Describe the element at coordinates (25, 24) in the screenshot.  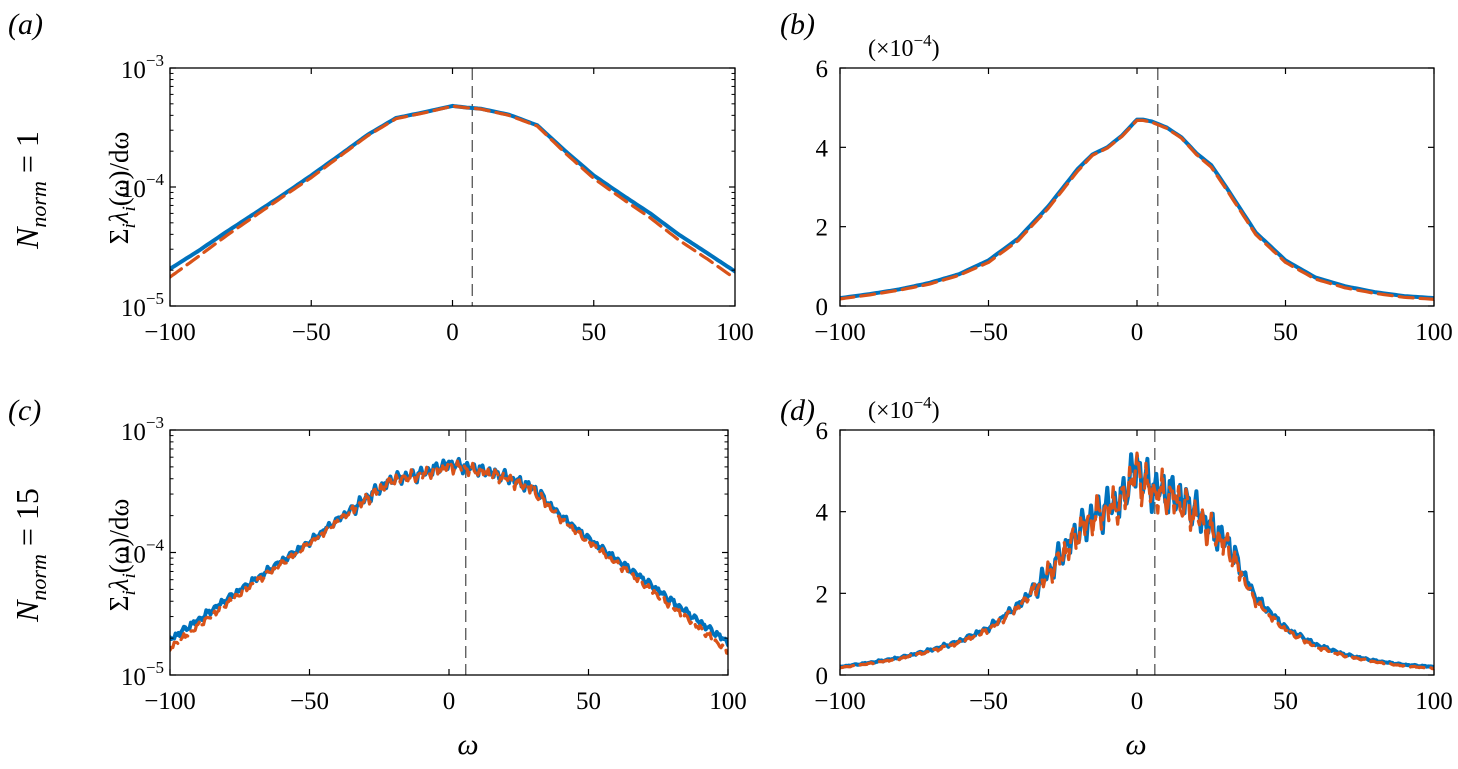
I see `panel-label: (a)` at that location.